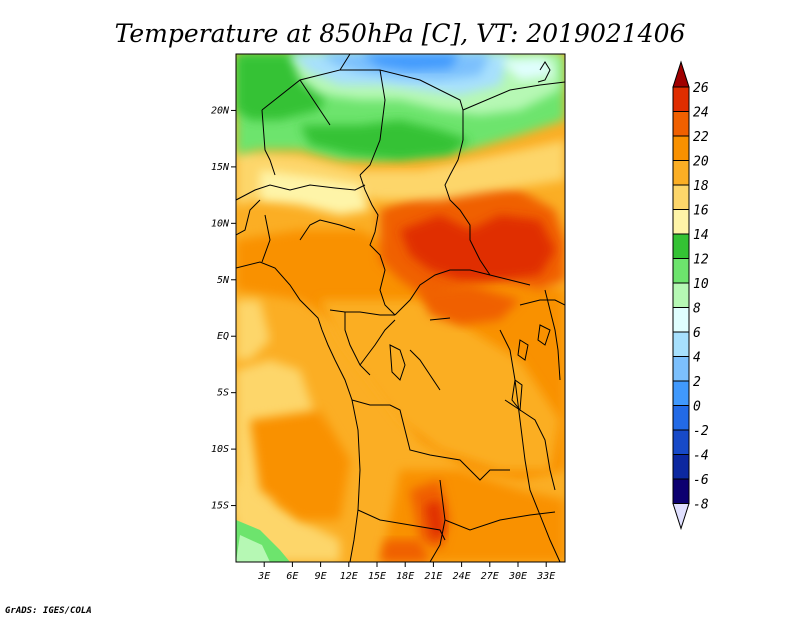  Describe the element at coordinates (377, 576) in the screenshot. I see `lon-tick-label: 15E` at that location.